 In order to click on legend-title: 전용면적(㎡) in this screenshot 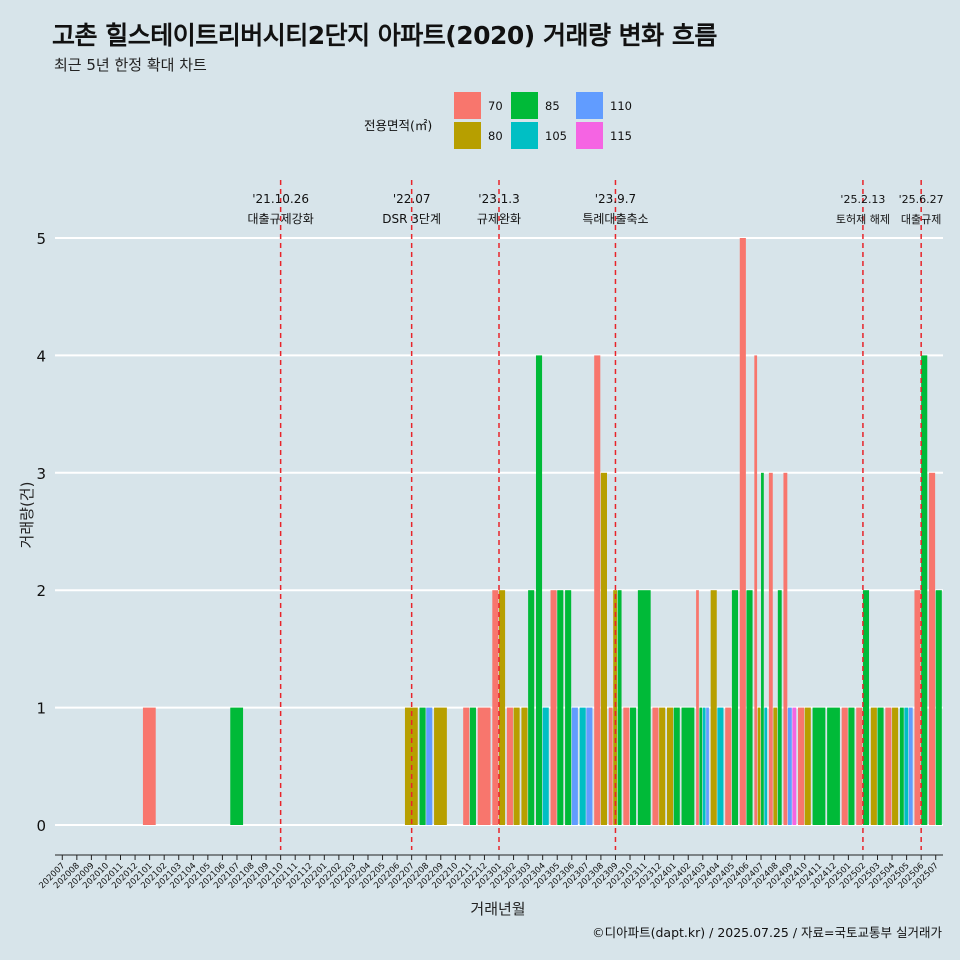, I will do `click(398, 125)`.